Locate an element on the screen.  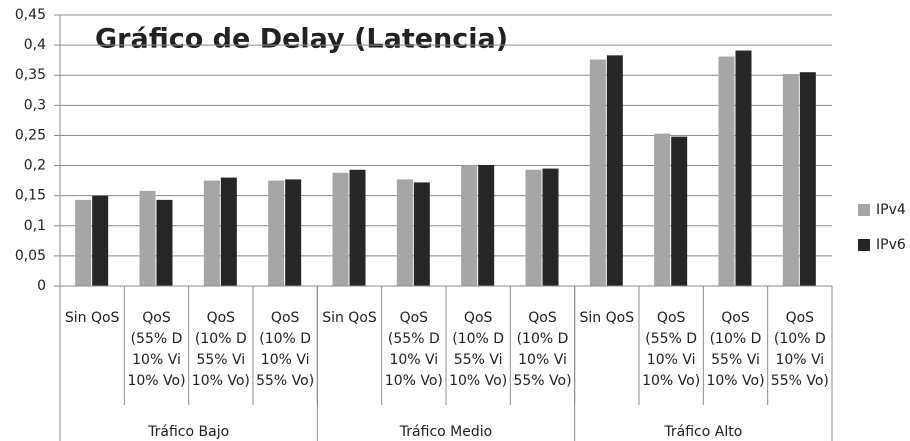
y-tick-label: 0,15 is located at coordinates (30, 196).